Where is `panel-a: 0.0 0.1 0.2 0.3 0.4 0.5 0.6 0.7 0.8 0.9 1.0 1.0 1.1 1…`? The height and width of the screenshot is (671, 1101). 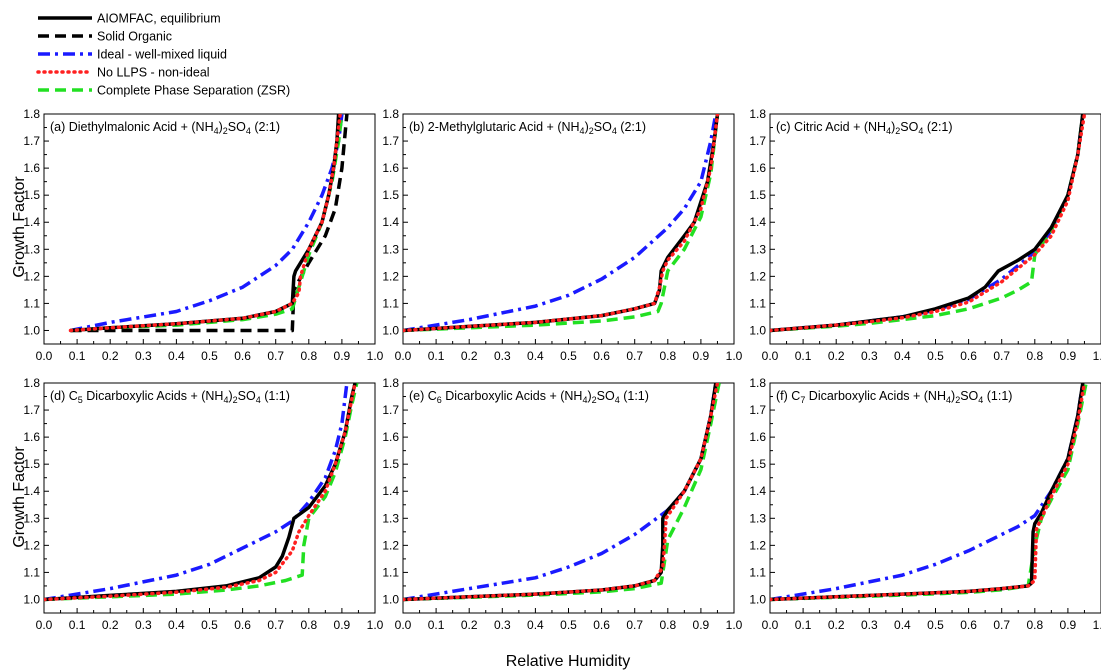 panel-a: 0.0 0.1 0.2 0.3 0.4 0.5 0.6 0.7 0.8 0.9 1.0 1.0 1.1 1… is located at coordinates (203, 235).